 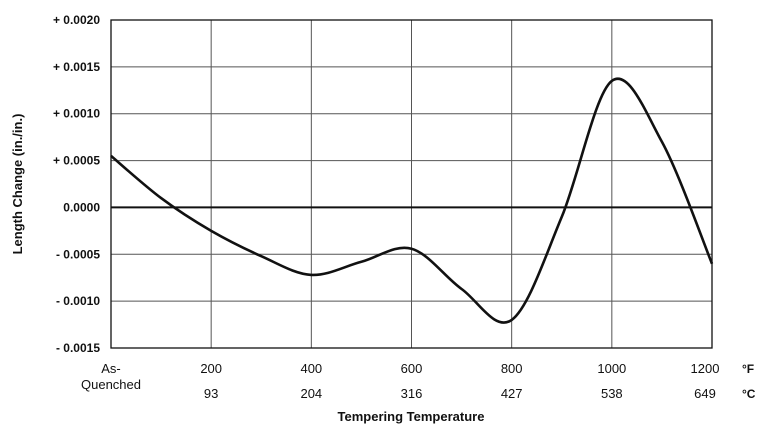 What do you see at coordinates (705, 393) in the screenshot?
I see `x-tick-label-celsius: 649` at bounding box center [705, 393].